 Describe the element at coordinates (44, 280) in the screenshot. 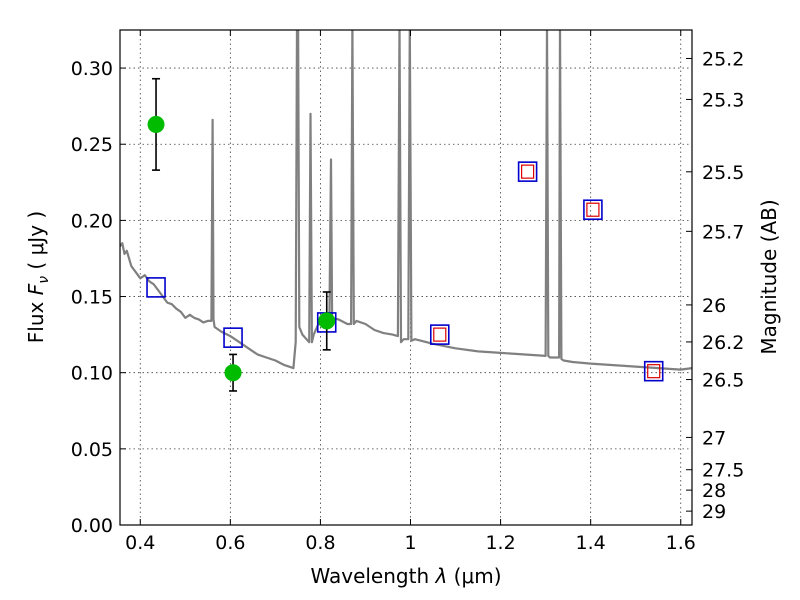

I see `y-axis-label-sub: ν` at that location.